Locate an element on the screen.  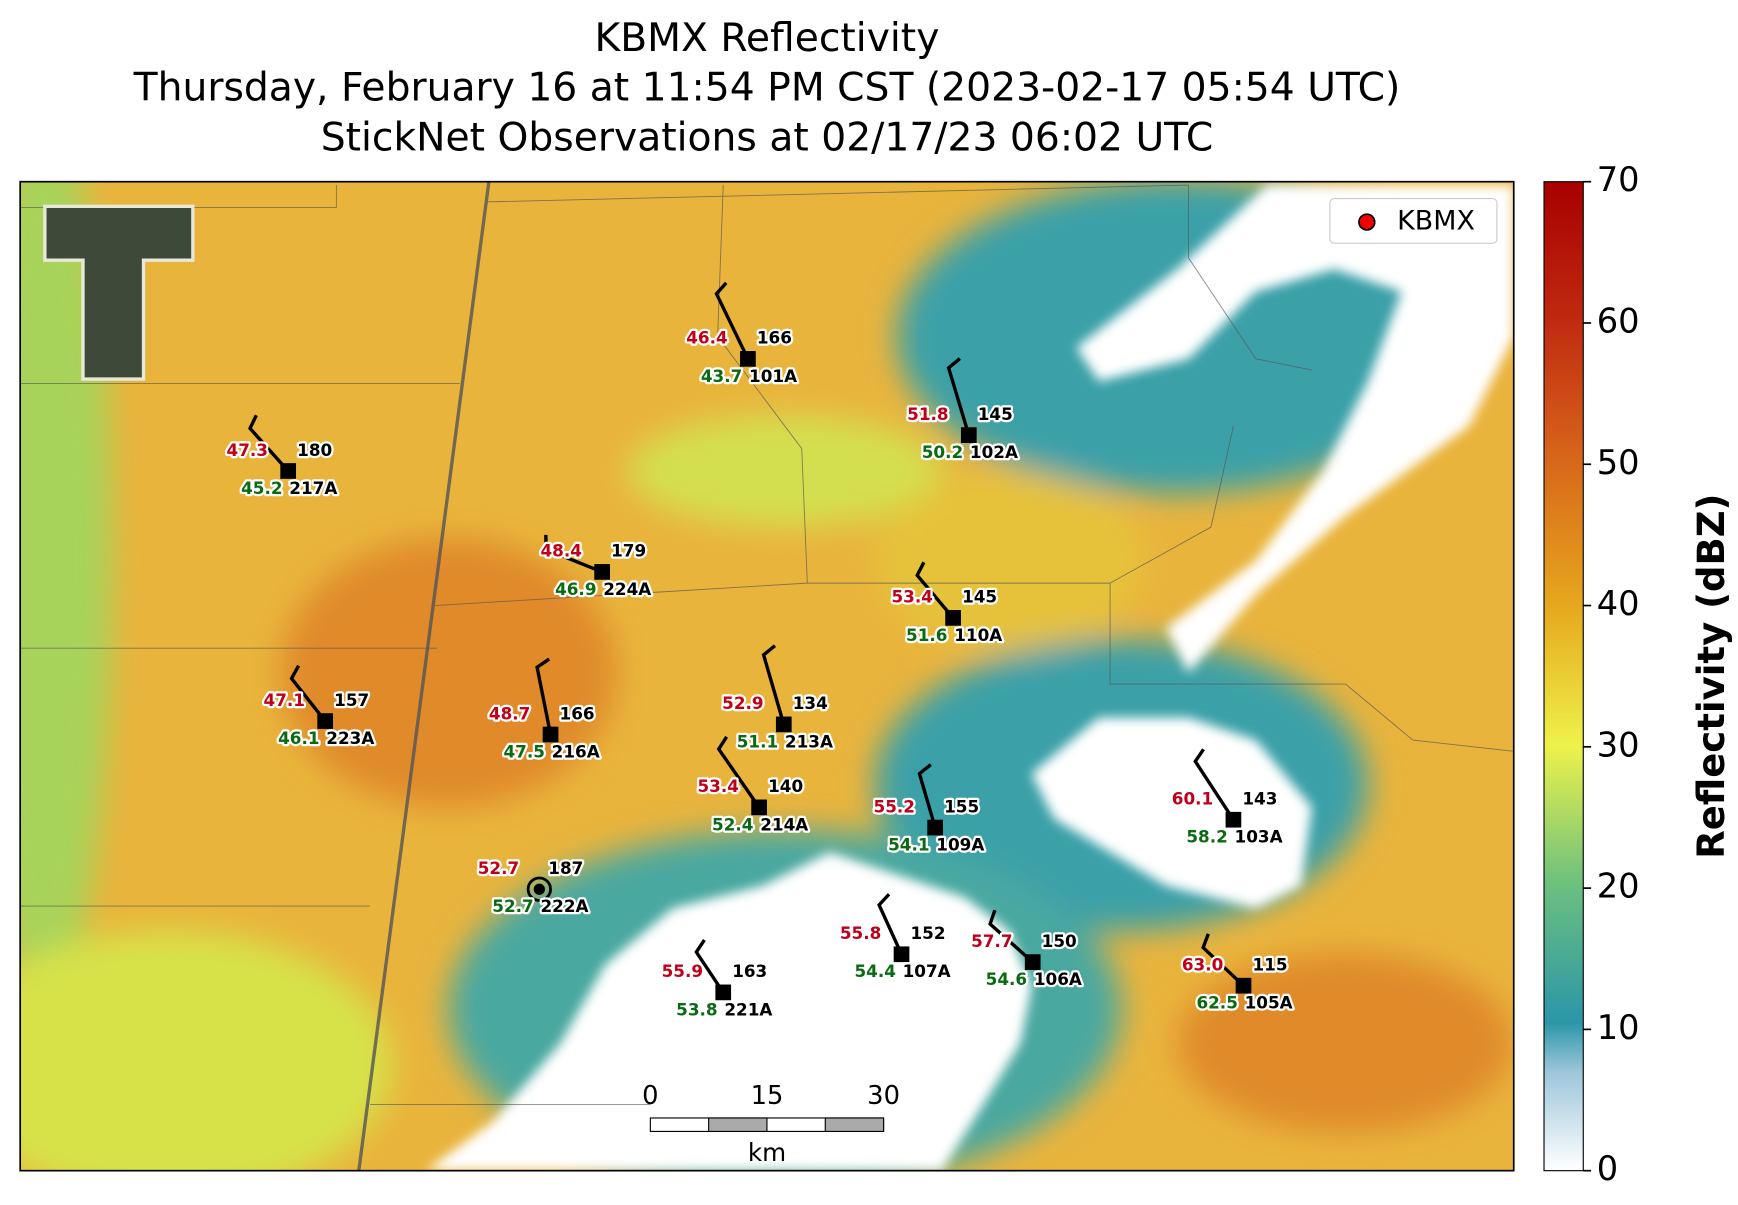
legend-marker is located at coordinates (1367, 222).